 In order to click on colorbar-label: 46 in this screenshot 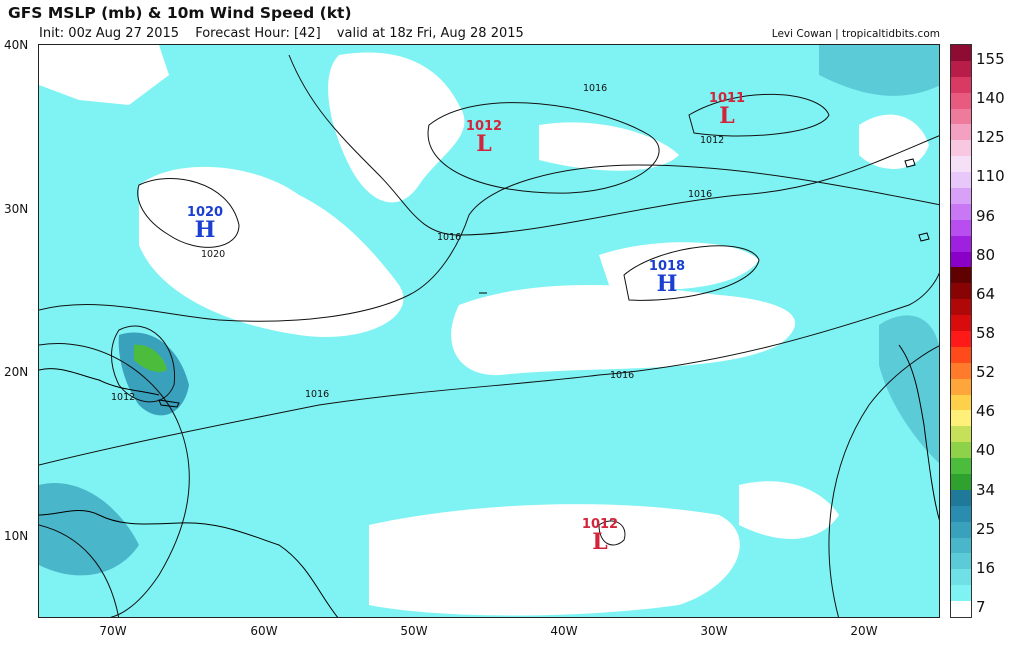, I will do `click(986, 411)`.